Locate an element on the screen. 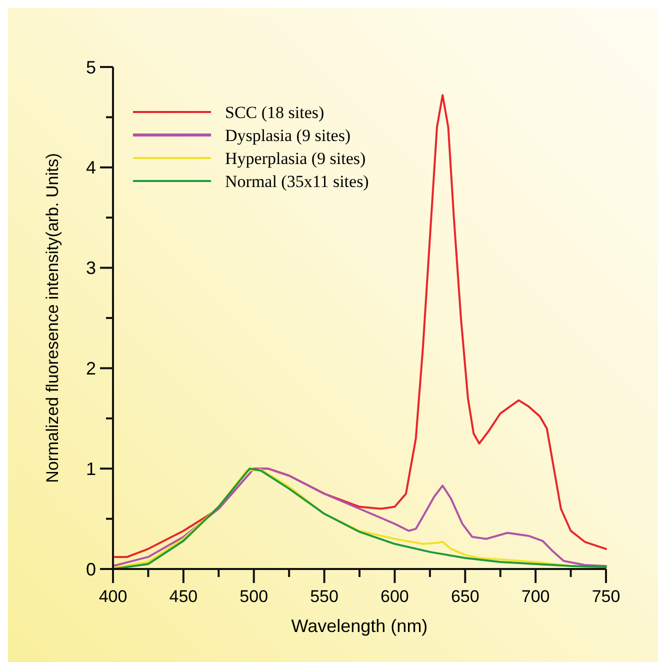 This screenshot has width=658, height=662. y-tick-label: 0 is located at coordinates (91, 569).